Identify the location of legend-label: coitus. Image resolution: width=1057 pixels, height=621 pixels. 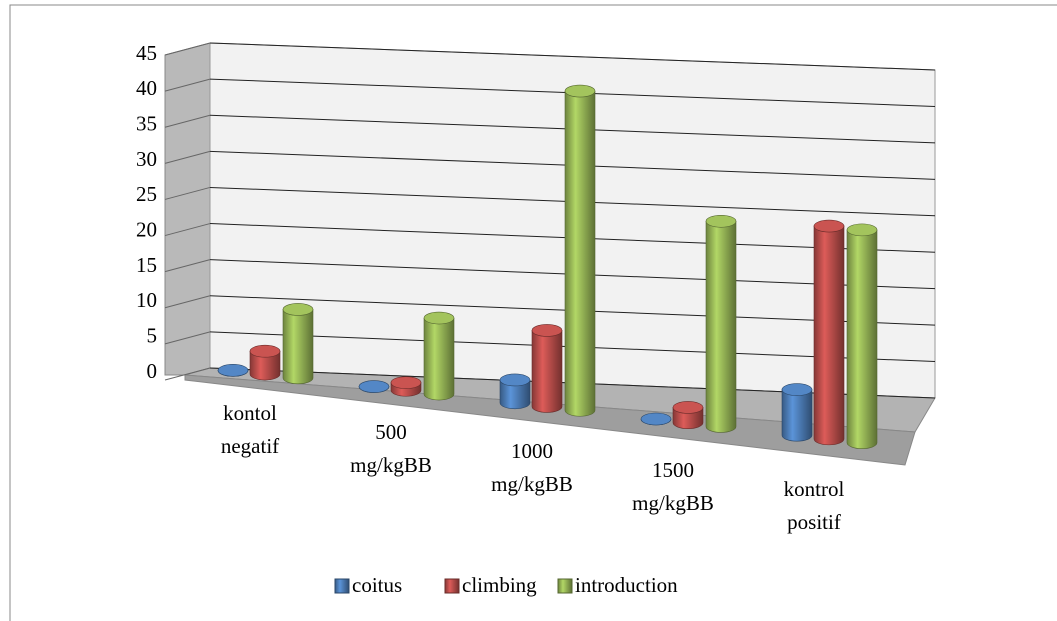
(377, 585).